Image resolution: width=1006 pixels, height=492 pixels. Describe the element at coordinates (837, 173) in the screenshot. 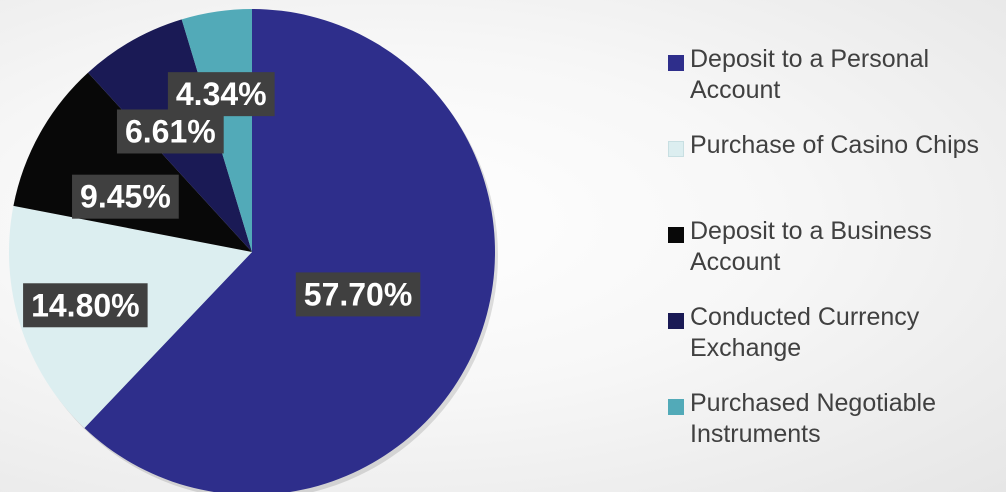

I see `legend-item-casino-chips: Purchase of Casino Chips` at that location.